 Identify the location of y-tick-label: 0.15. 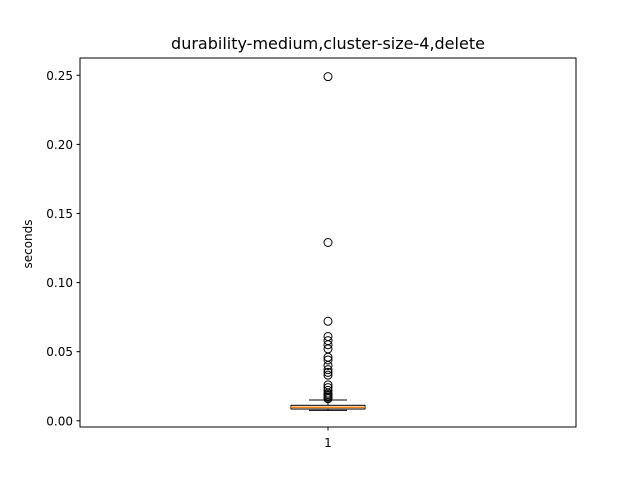
(59, 214).